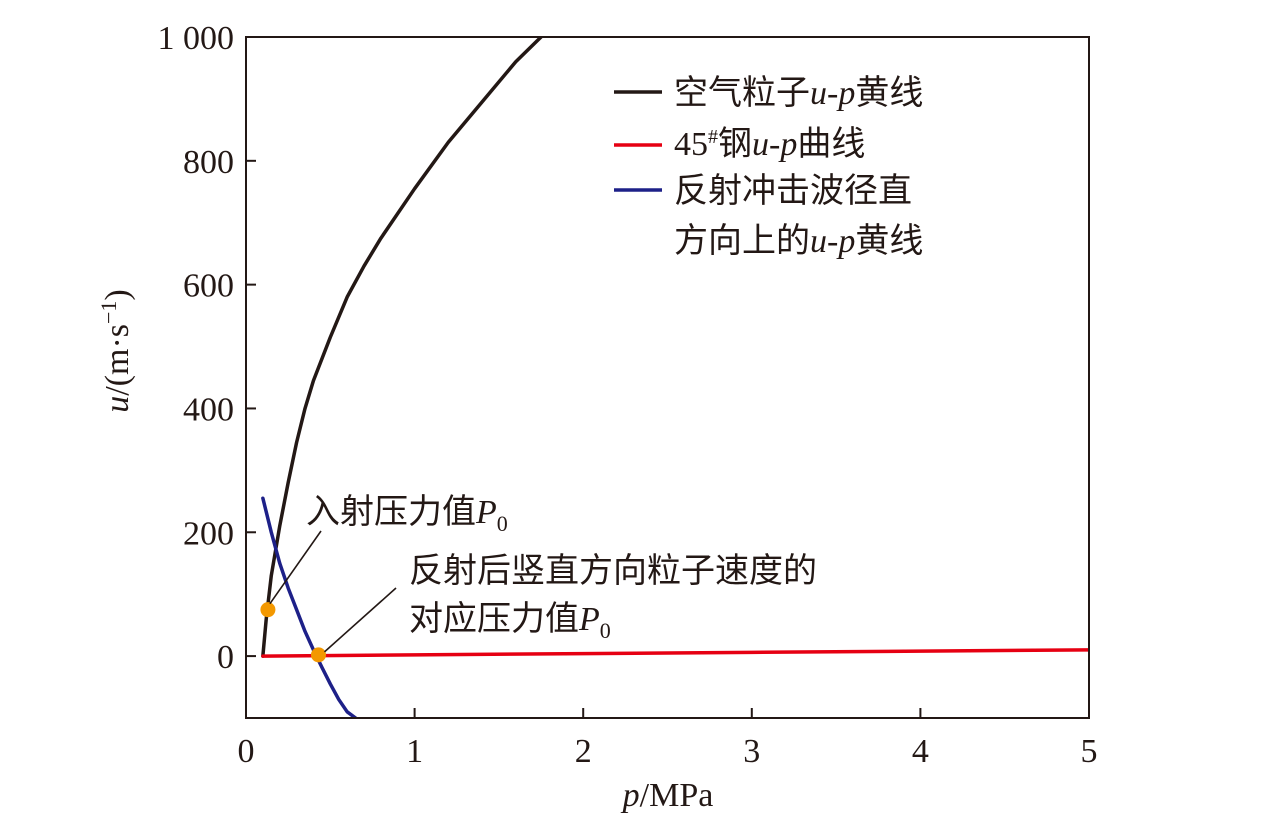  What do you see at coordinates (613, 571) in the screenshot?
I see `annotation-text-2: 反射后竖直方向粒子速度的` at bounding box center [613, 571].